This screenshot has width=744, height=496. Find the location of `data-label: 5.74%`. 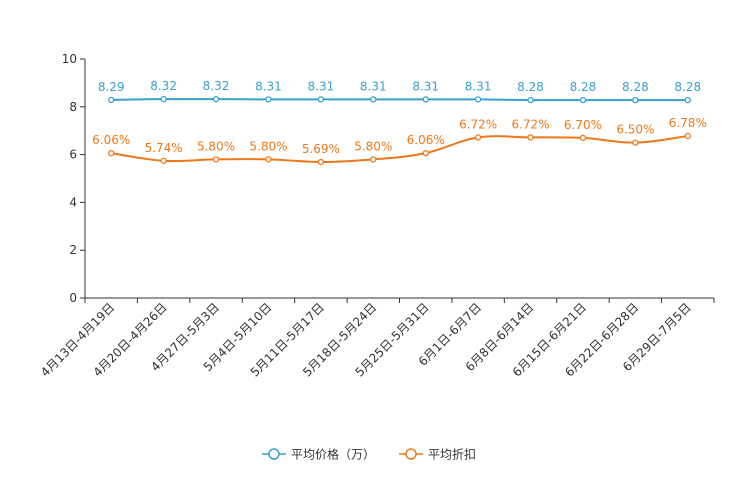

data-label: 5.74% is located at coordinates (164, 148).